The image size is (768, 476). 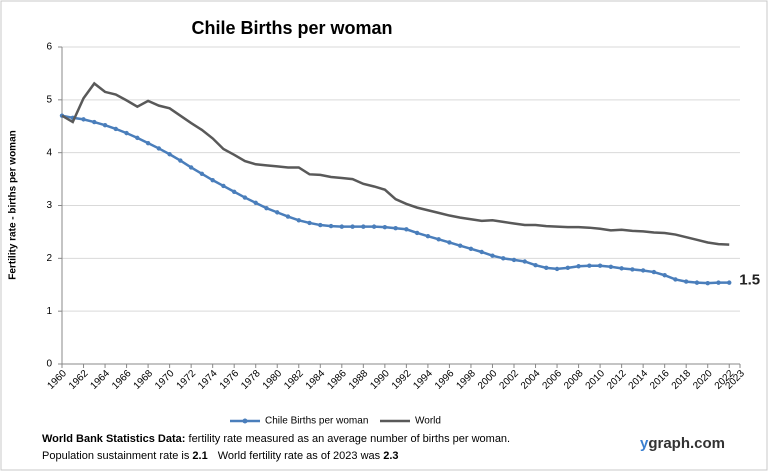 What do you see at coordinates (245, 421) in the screenshot?
I see `legend-marker` at bounding box center [245, 421].